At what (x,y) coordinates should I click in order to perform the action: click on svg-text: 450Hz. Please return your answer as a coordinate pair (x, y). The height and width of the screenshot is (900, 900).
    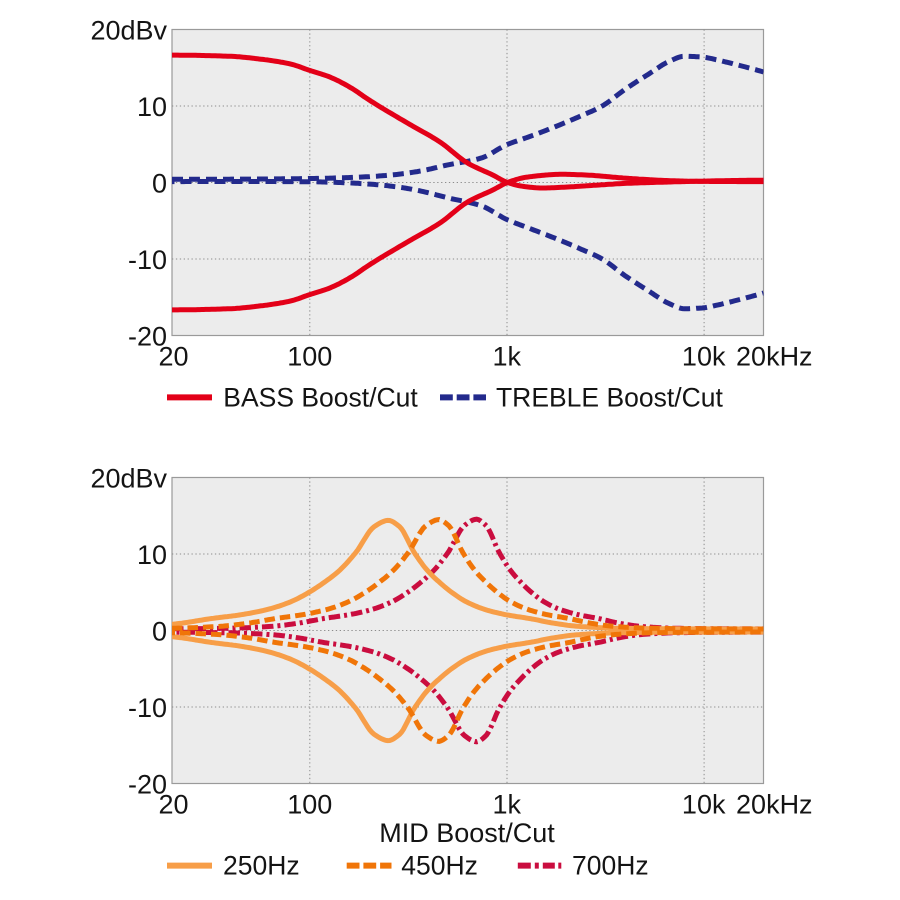
    Looking at the image, I should click on (439, 866).